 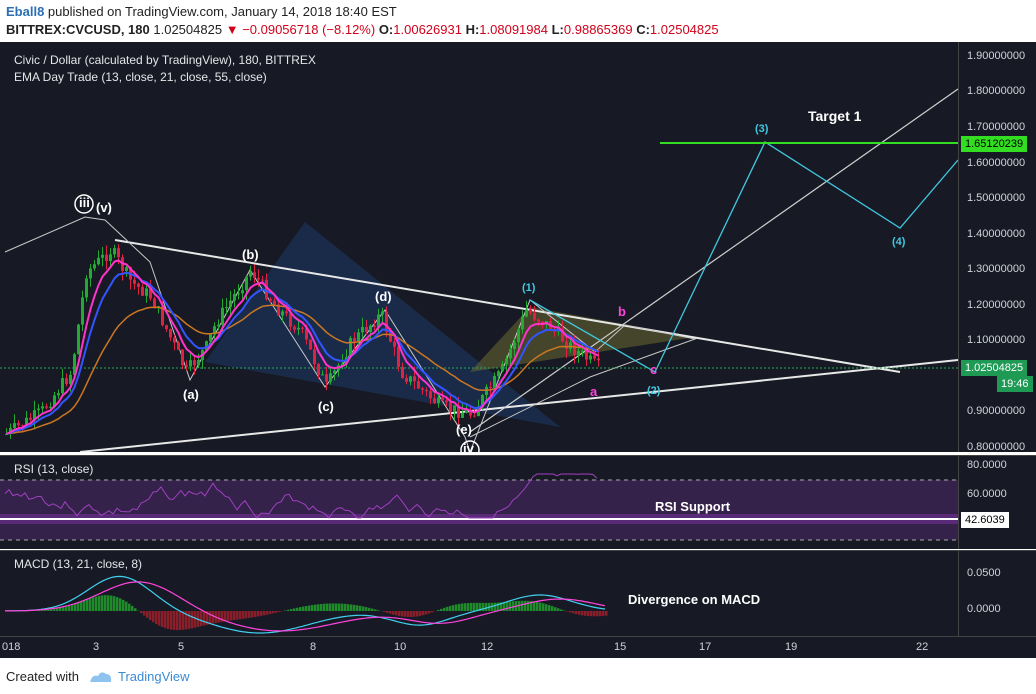 I want to click on macd-title: MACD (13, 21, close, 8), so click(x=78, y=564).